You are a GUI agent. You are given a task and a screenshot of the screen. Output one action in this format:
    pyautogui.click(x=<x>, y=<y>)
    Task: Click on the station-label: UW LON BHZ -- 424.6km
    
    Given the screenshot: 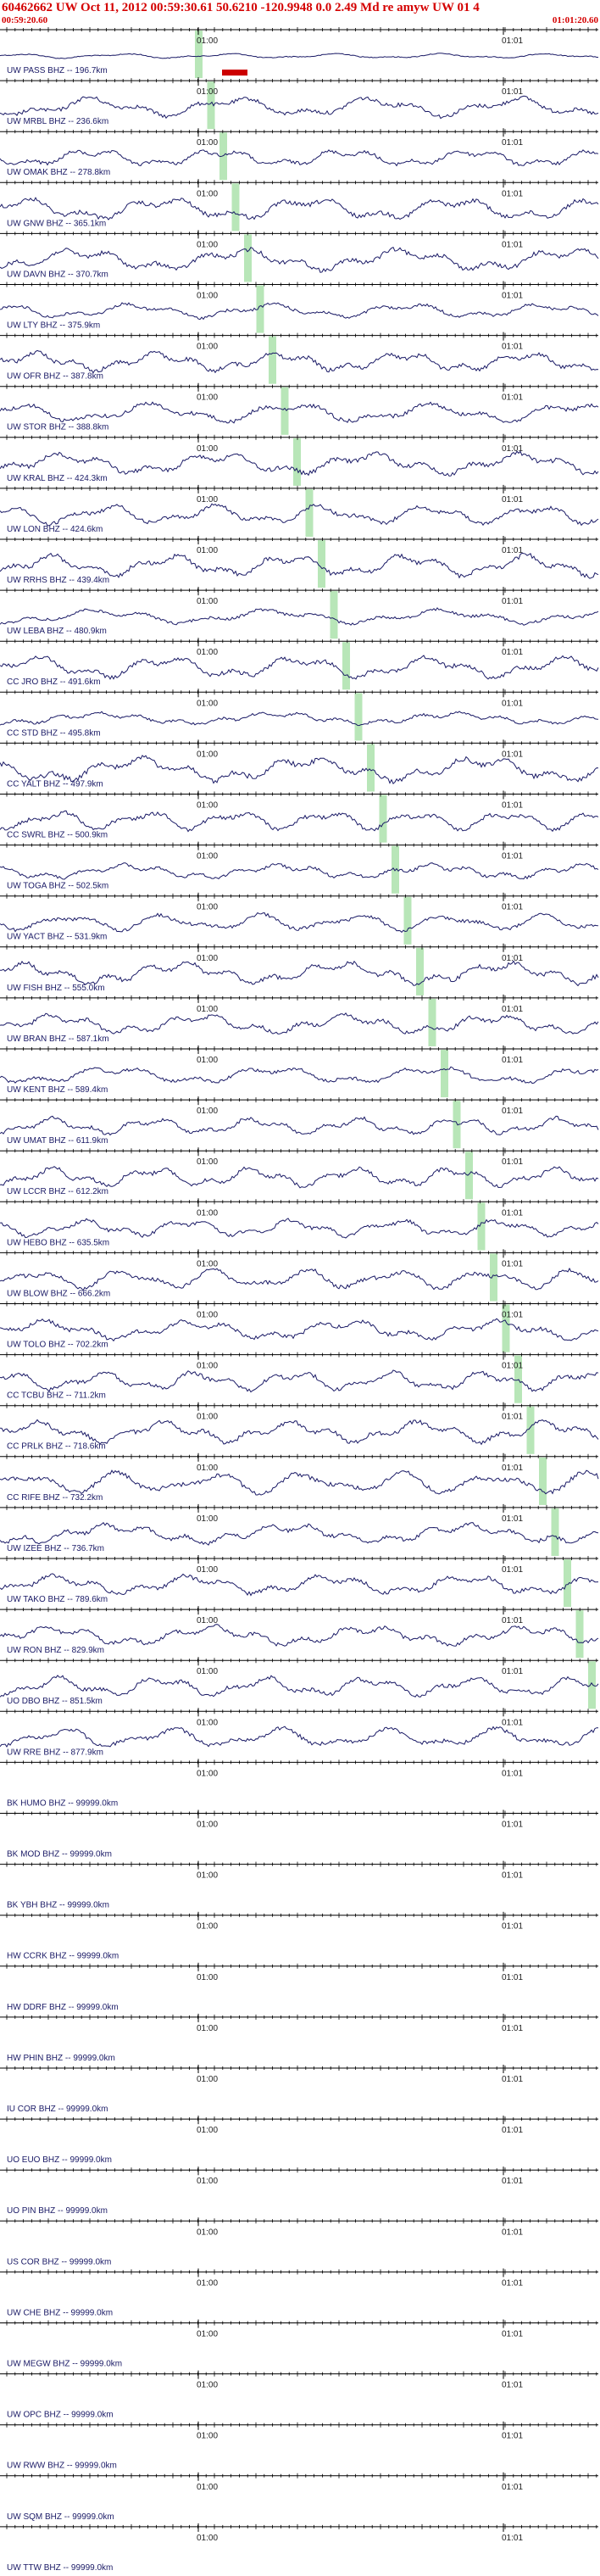 What is the action you would take?
    pyautogui.click(x=55, y=529)
    